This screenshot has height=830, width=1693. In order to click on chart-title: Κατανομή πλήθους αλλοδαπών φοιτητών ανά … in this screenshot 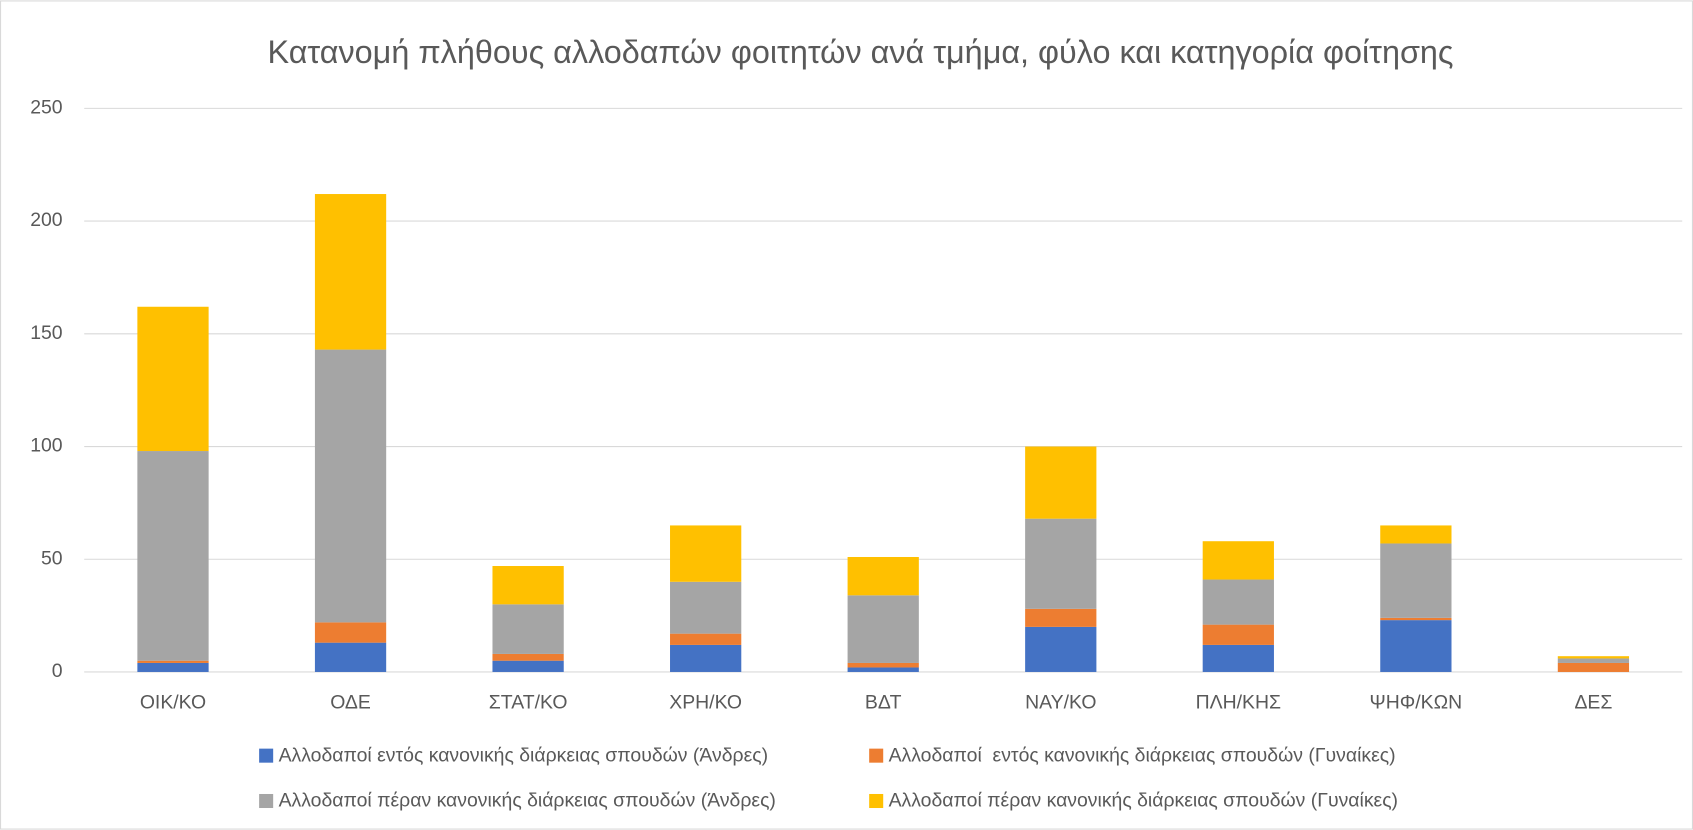, I will do `click(861, 52)`.